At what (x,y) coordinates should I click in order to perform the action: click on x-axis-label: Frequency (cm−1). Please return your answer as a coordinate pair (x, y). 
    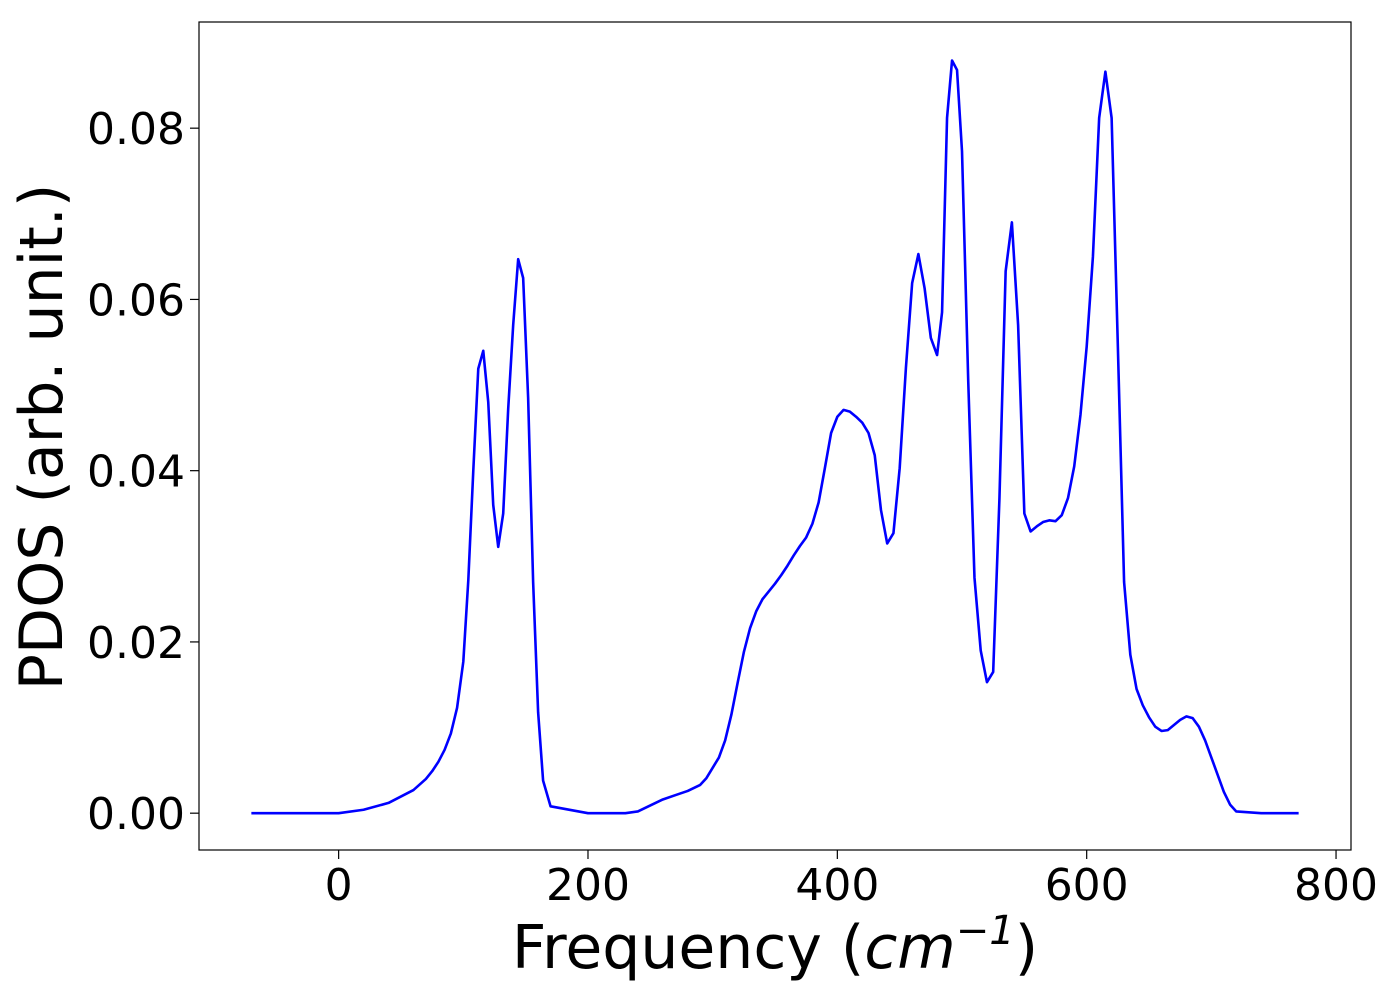
    Looking at the image, I should click on (775, 945).